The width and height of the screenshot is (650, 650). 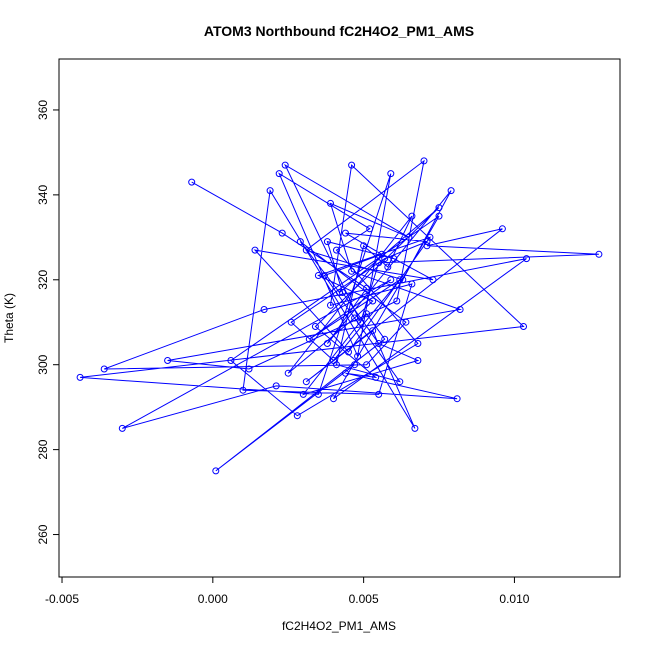 I want to click on x-axis: -0.005 0.000 0.005 0.010, so click(x=287, y=591).